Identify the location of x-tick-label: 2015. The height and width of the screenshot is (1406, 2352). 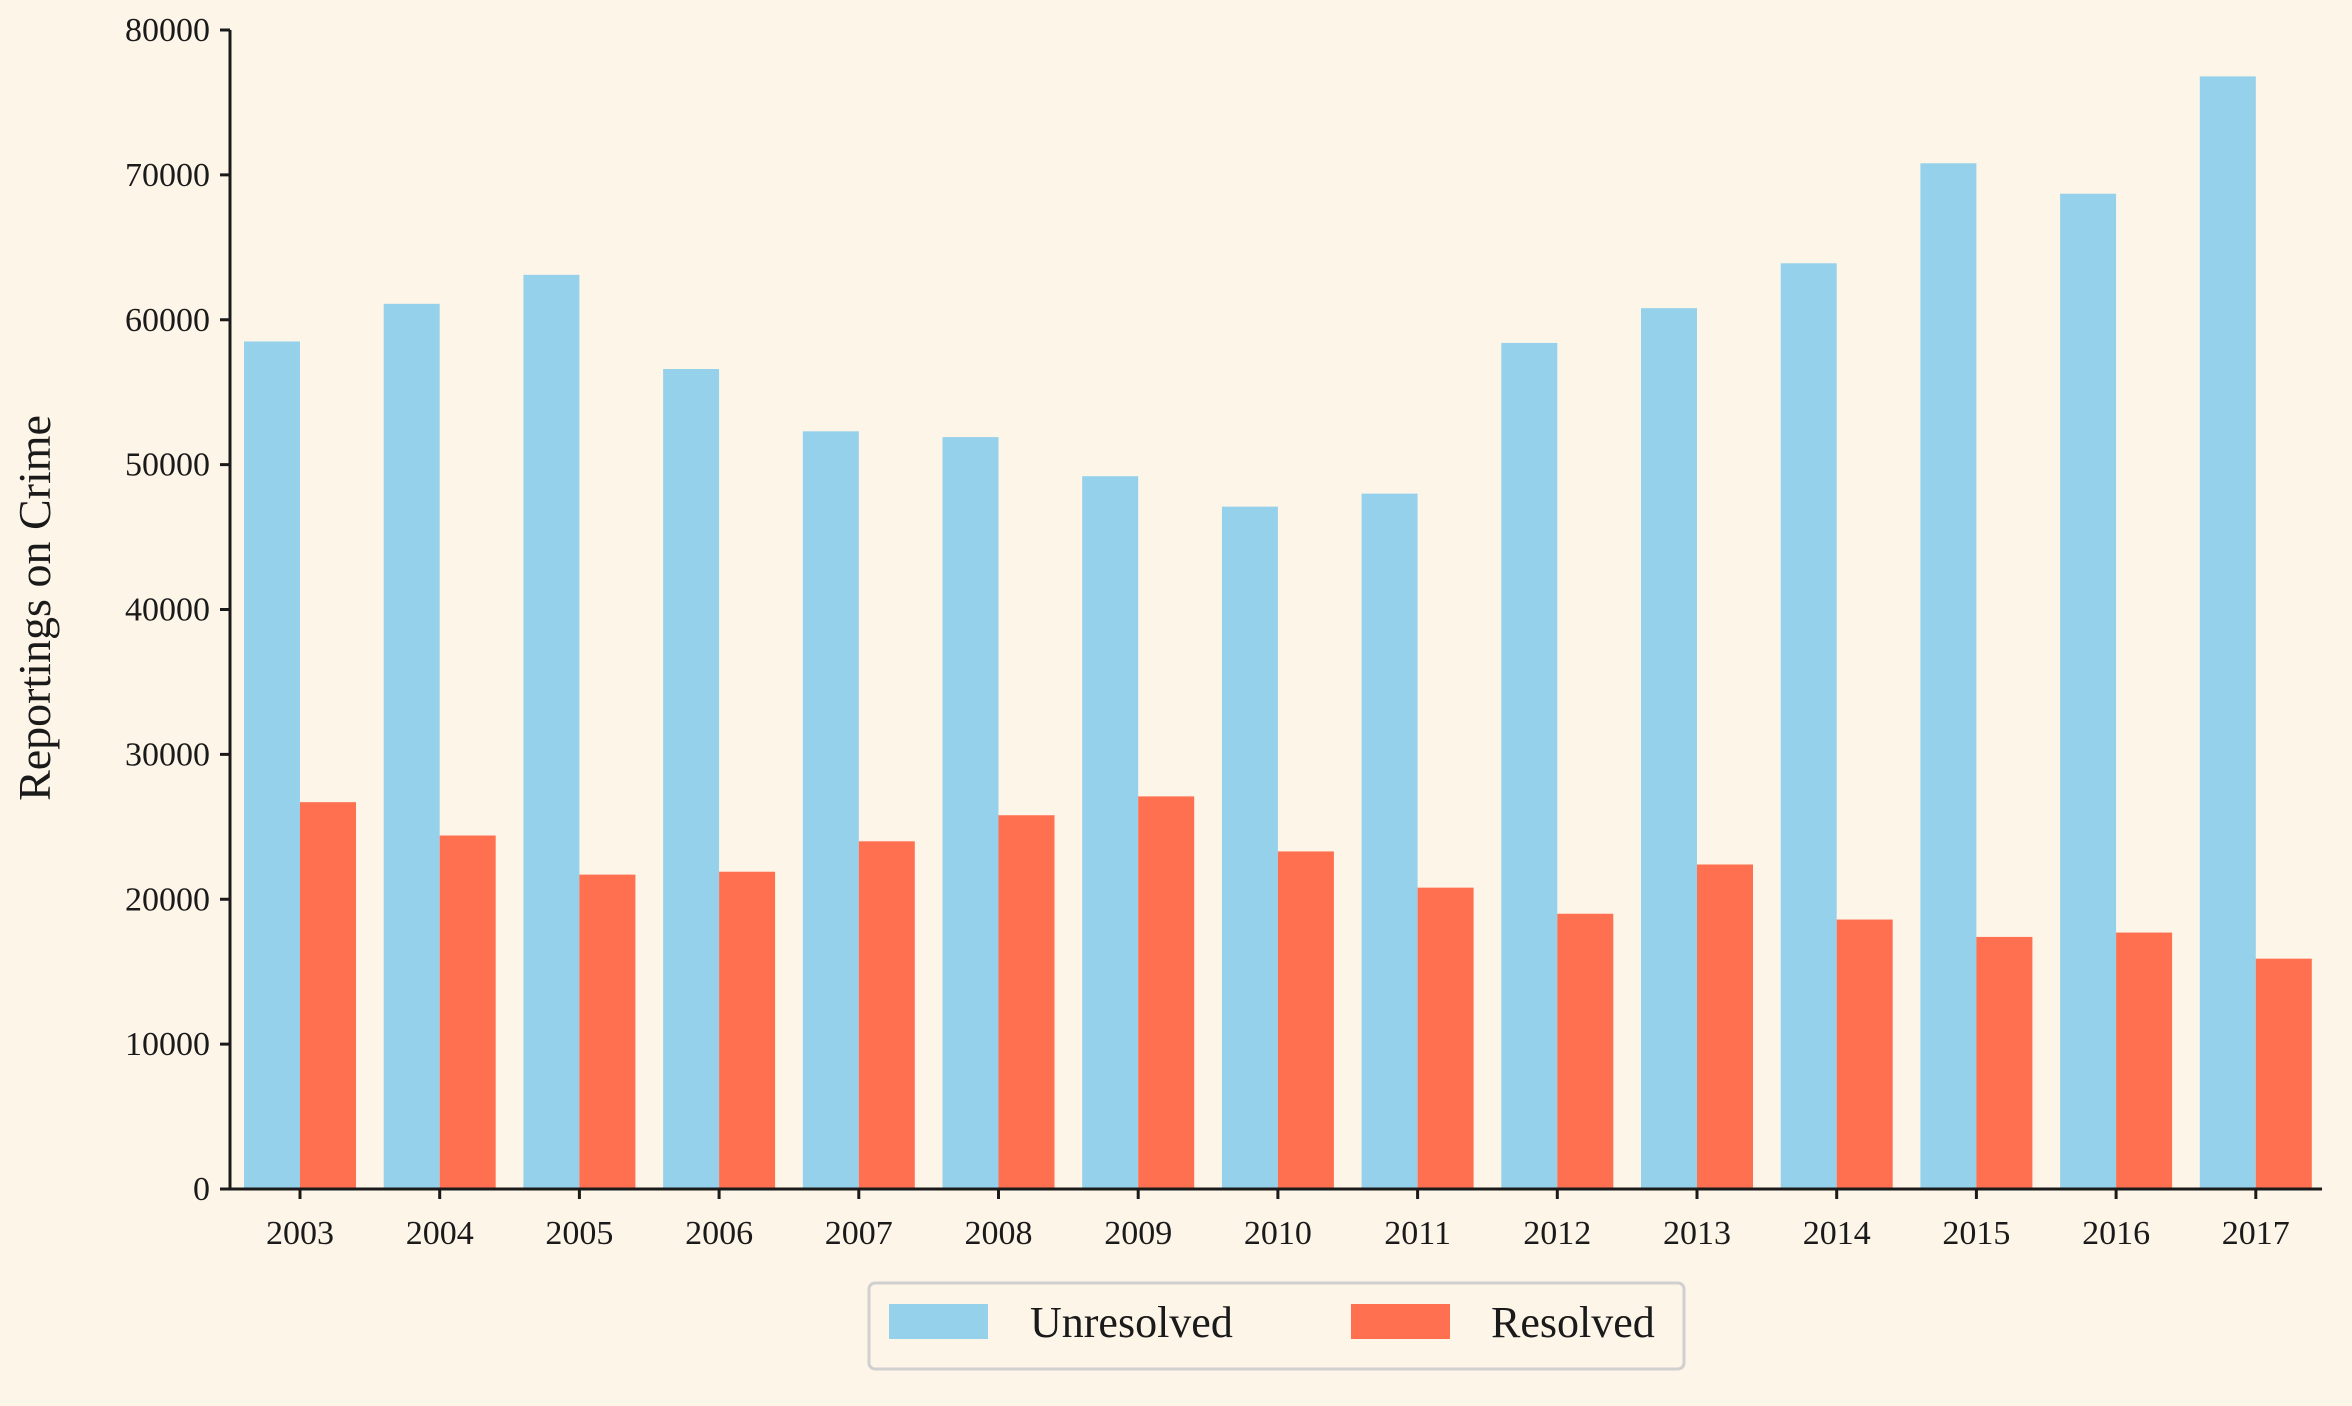
(1976, 1233).